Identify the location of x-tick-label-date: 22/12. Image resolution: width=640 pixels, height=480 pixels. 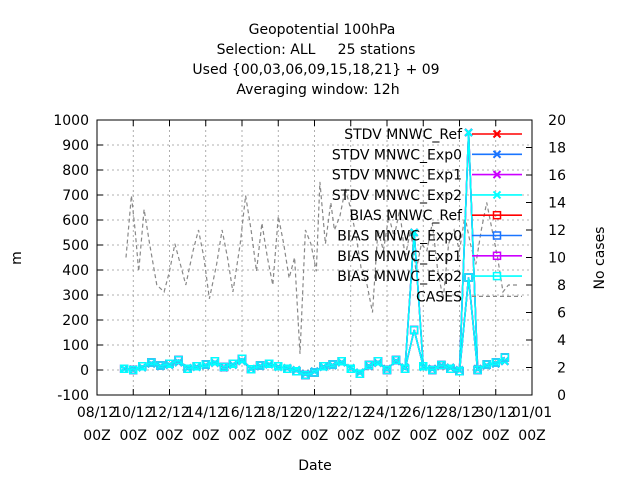
(351, 413).